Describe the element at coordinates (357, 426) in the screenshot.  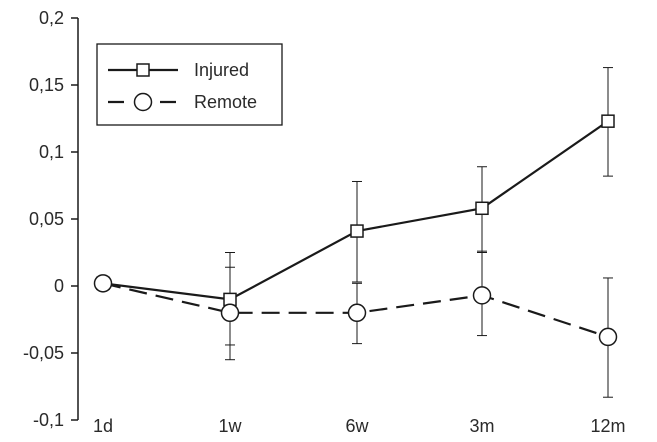
I see `x-tick-label: 6w` at that location.